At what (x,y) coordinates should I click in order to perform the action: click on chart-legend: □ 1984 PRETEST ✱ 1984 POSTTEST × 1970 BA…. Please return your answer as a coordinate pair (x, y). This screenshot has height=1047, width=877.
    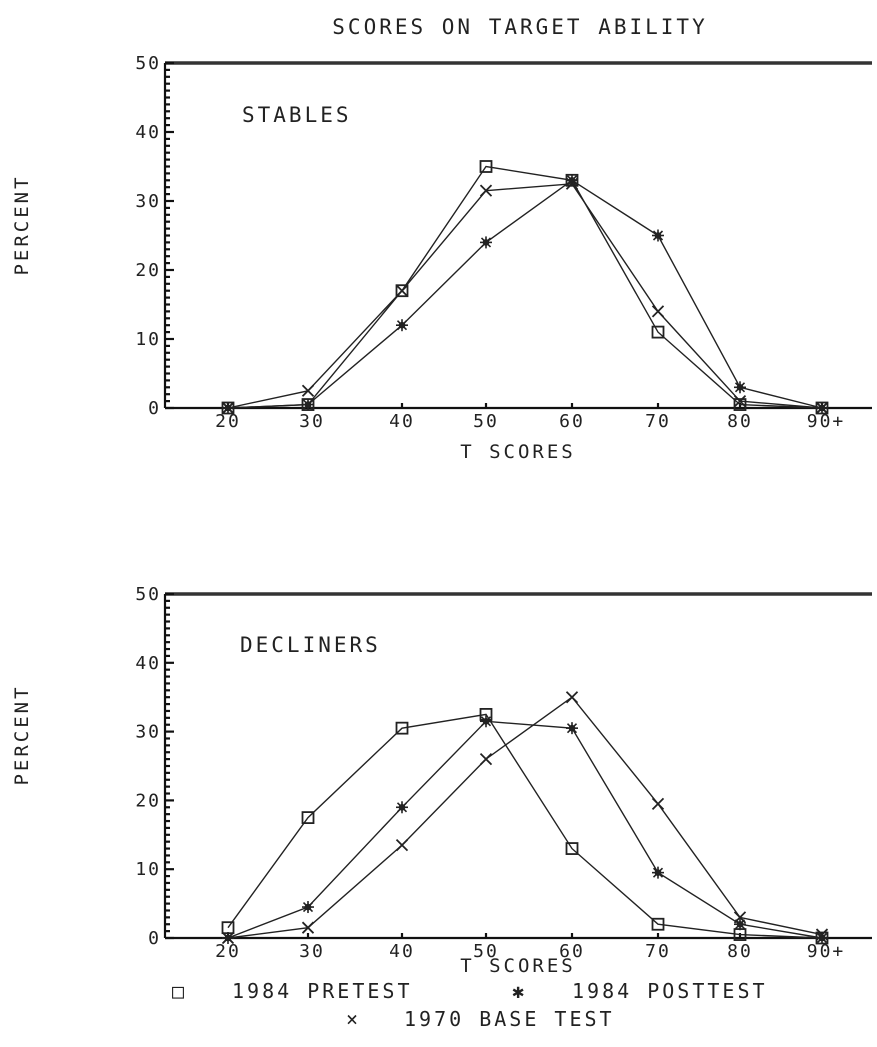
    Looking at the image, I should click on (470, 1005).